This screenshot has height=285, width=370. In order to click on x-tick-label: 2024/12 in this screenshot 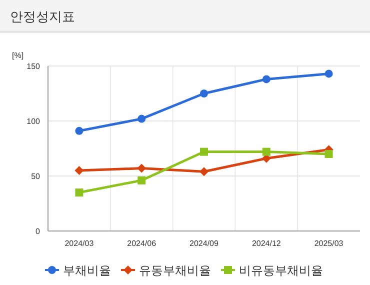, I will do `click(267, 243)`.